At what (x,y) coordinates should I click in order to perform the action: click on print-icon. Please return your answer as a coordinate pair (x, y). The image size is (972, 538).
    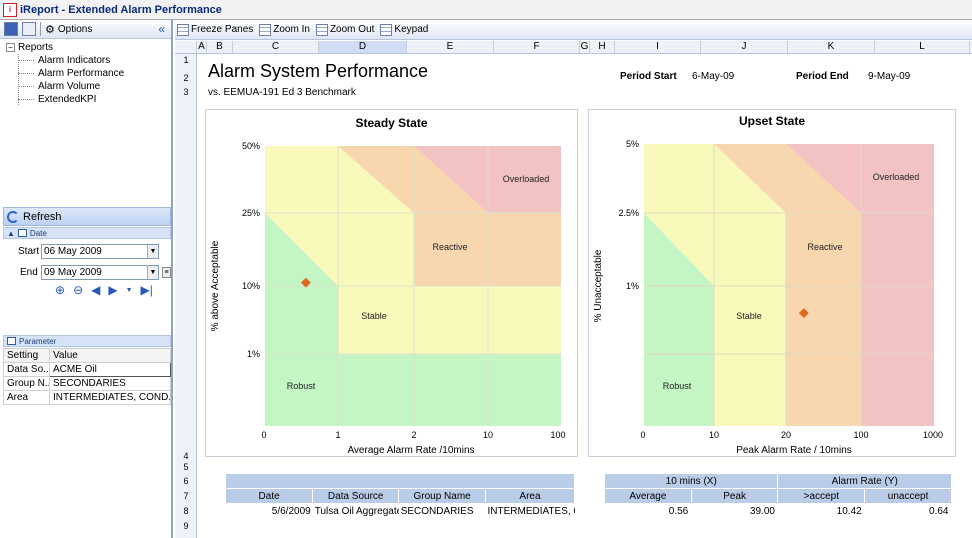
    Looking at the image, I should click on (29, 29).